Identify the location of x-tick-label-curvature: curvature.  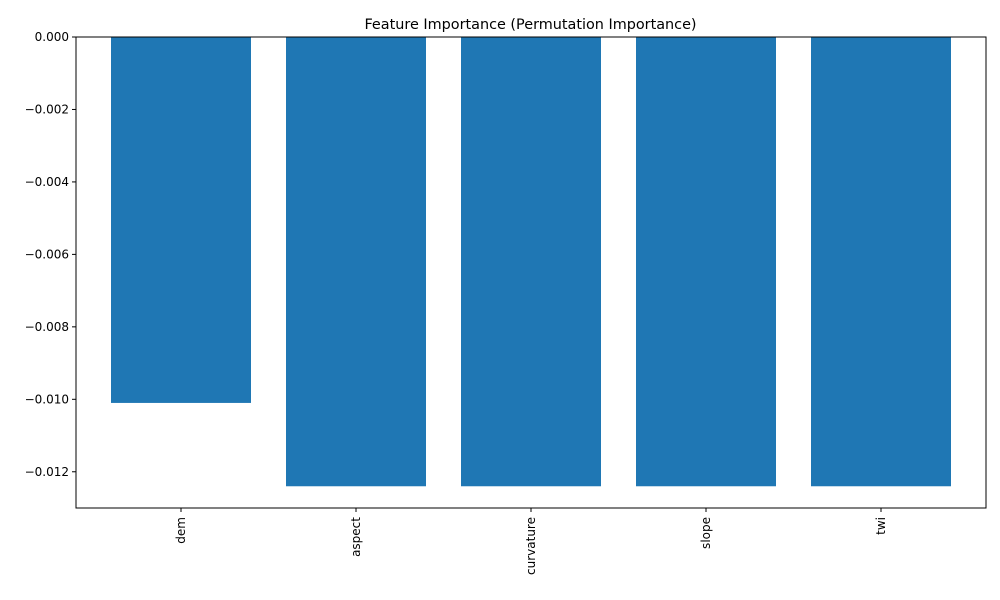
(531, 546).